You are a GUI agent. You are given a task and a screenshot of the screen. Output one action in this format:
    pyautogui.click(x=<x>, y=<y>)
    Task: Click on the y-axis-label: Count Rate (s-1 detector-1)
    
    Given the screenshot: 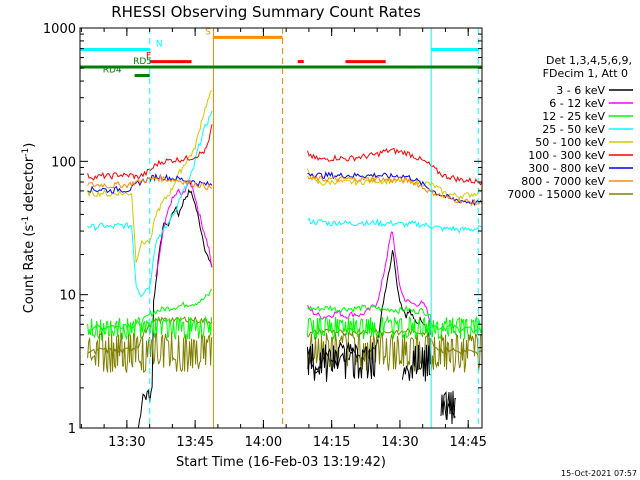 What is the action you would take?
    pyautogui.click(x=29, y=228)
    